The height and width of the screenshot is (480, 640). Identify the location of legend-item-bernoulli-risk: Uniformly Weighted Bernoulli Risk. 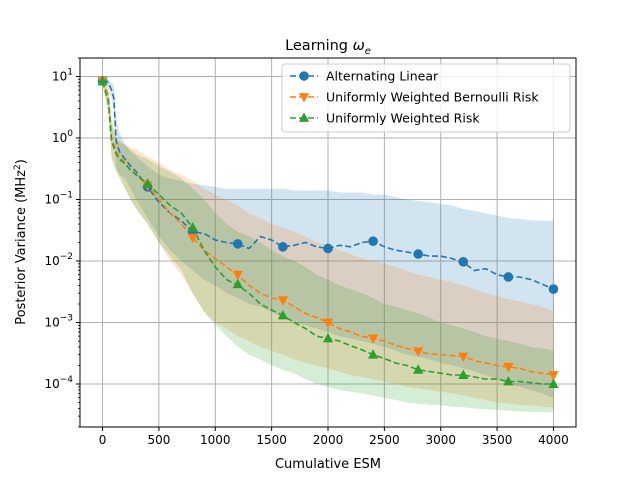
(414, 97).